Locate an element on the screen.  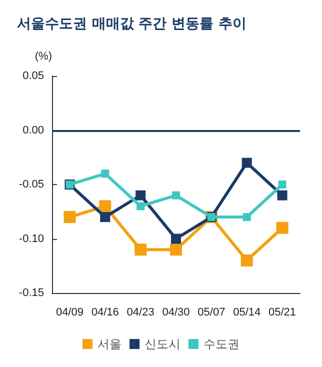
y-axis-title: (%) is located at coordinates (43, 56).